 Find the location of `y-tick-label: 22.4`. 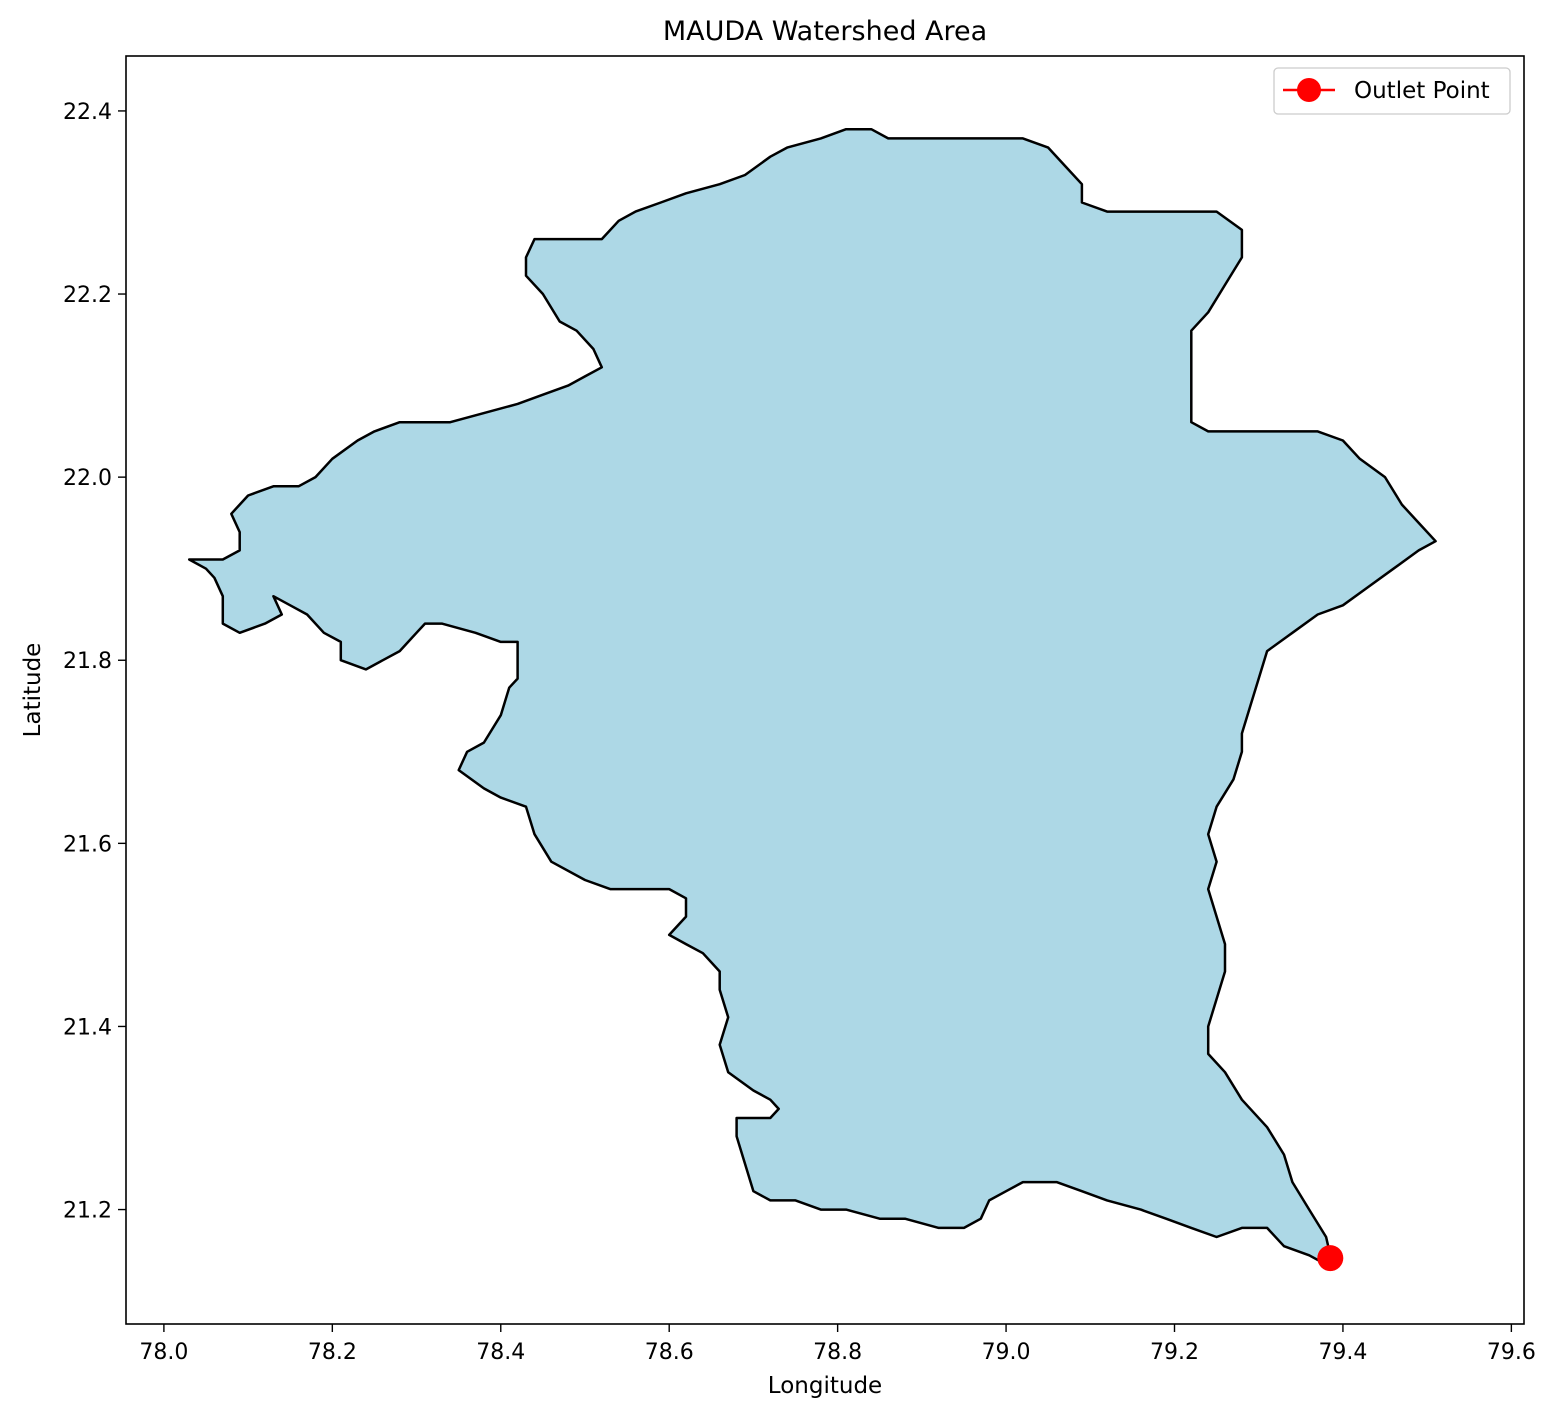

y-tick-label: 22.4 is located at coordinates (87, 112).